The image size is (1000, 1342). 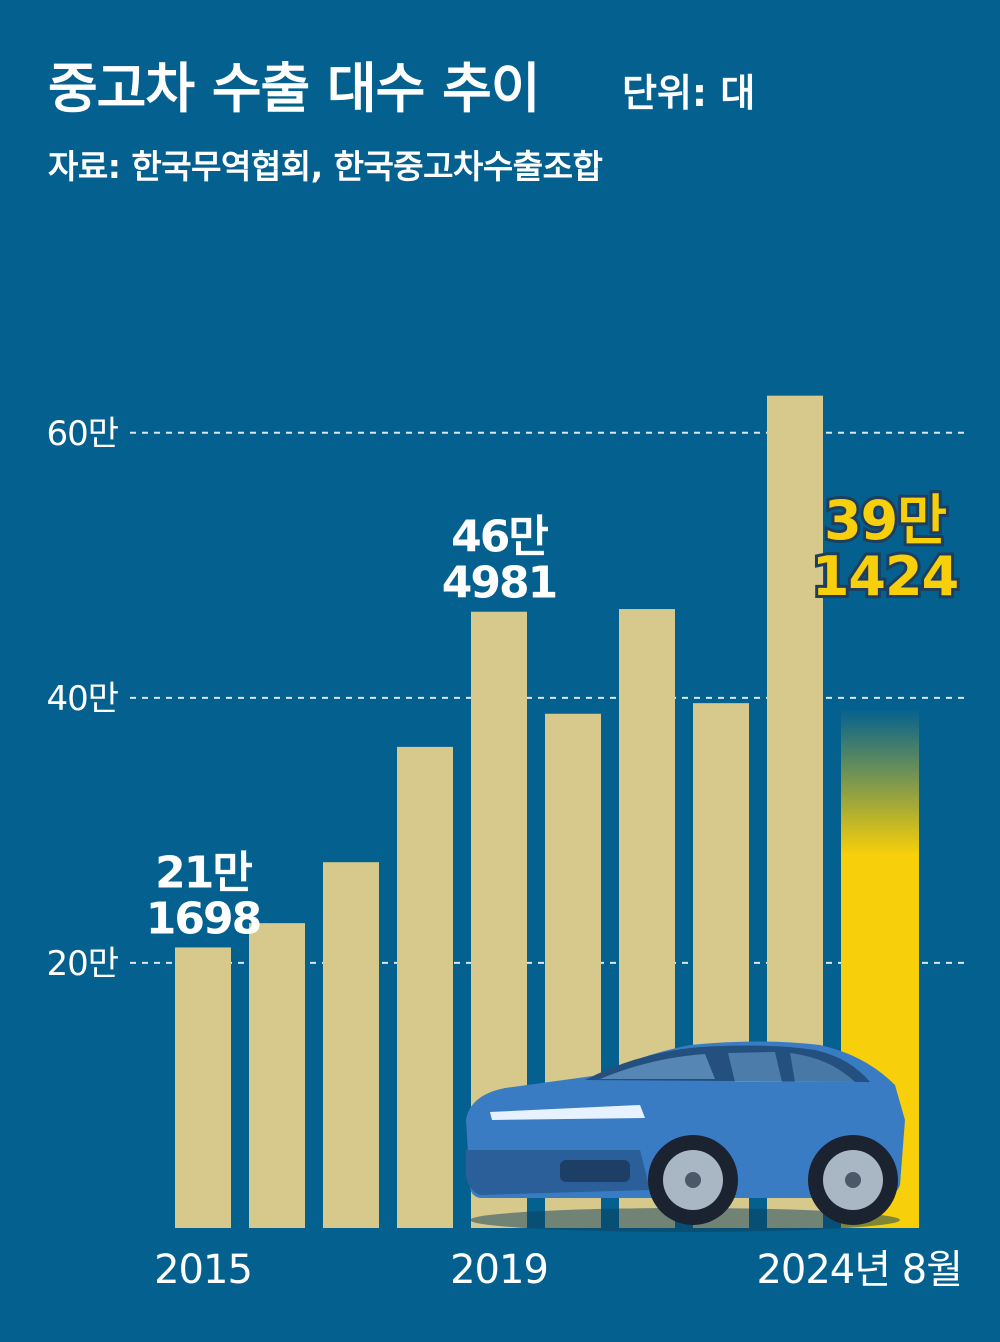 What do you see at coordinates (203, 918) in the screenshot?
I see `data-label: 1698` at bounding box center [203, 918].